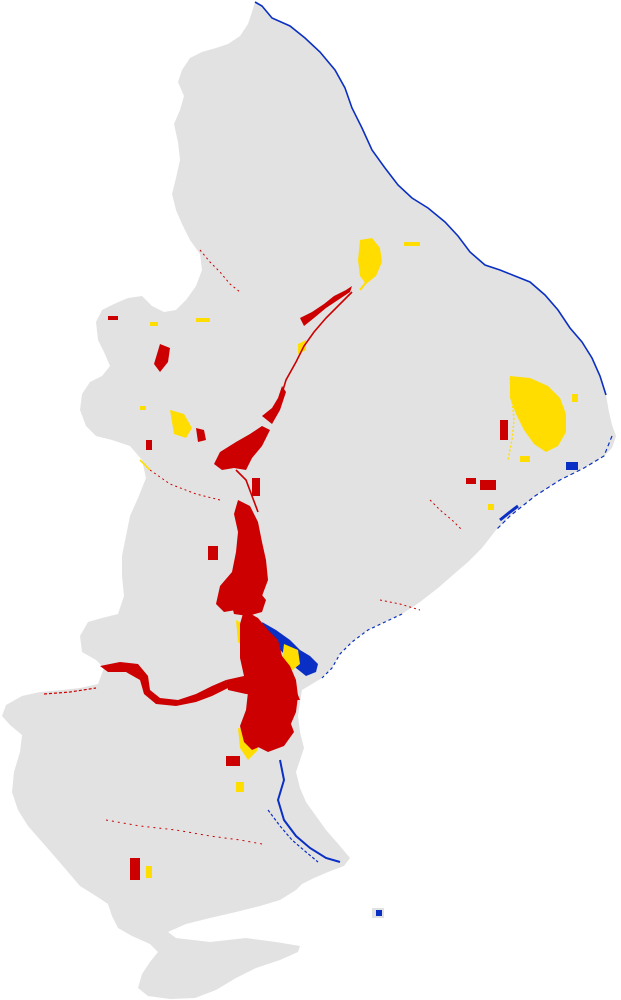 The width and height of the screenshot is (621, 1000). Describe the element at coordinates (572, 466) in the screenshot. I see `lake-east` at that location.